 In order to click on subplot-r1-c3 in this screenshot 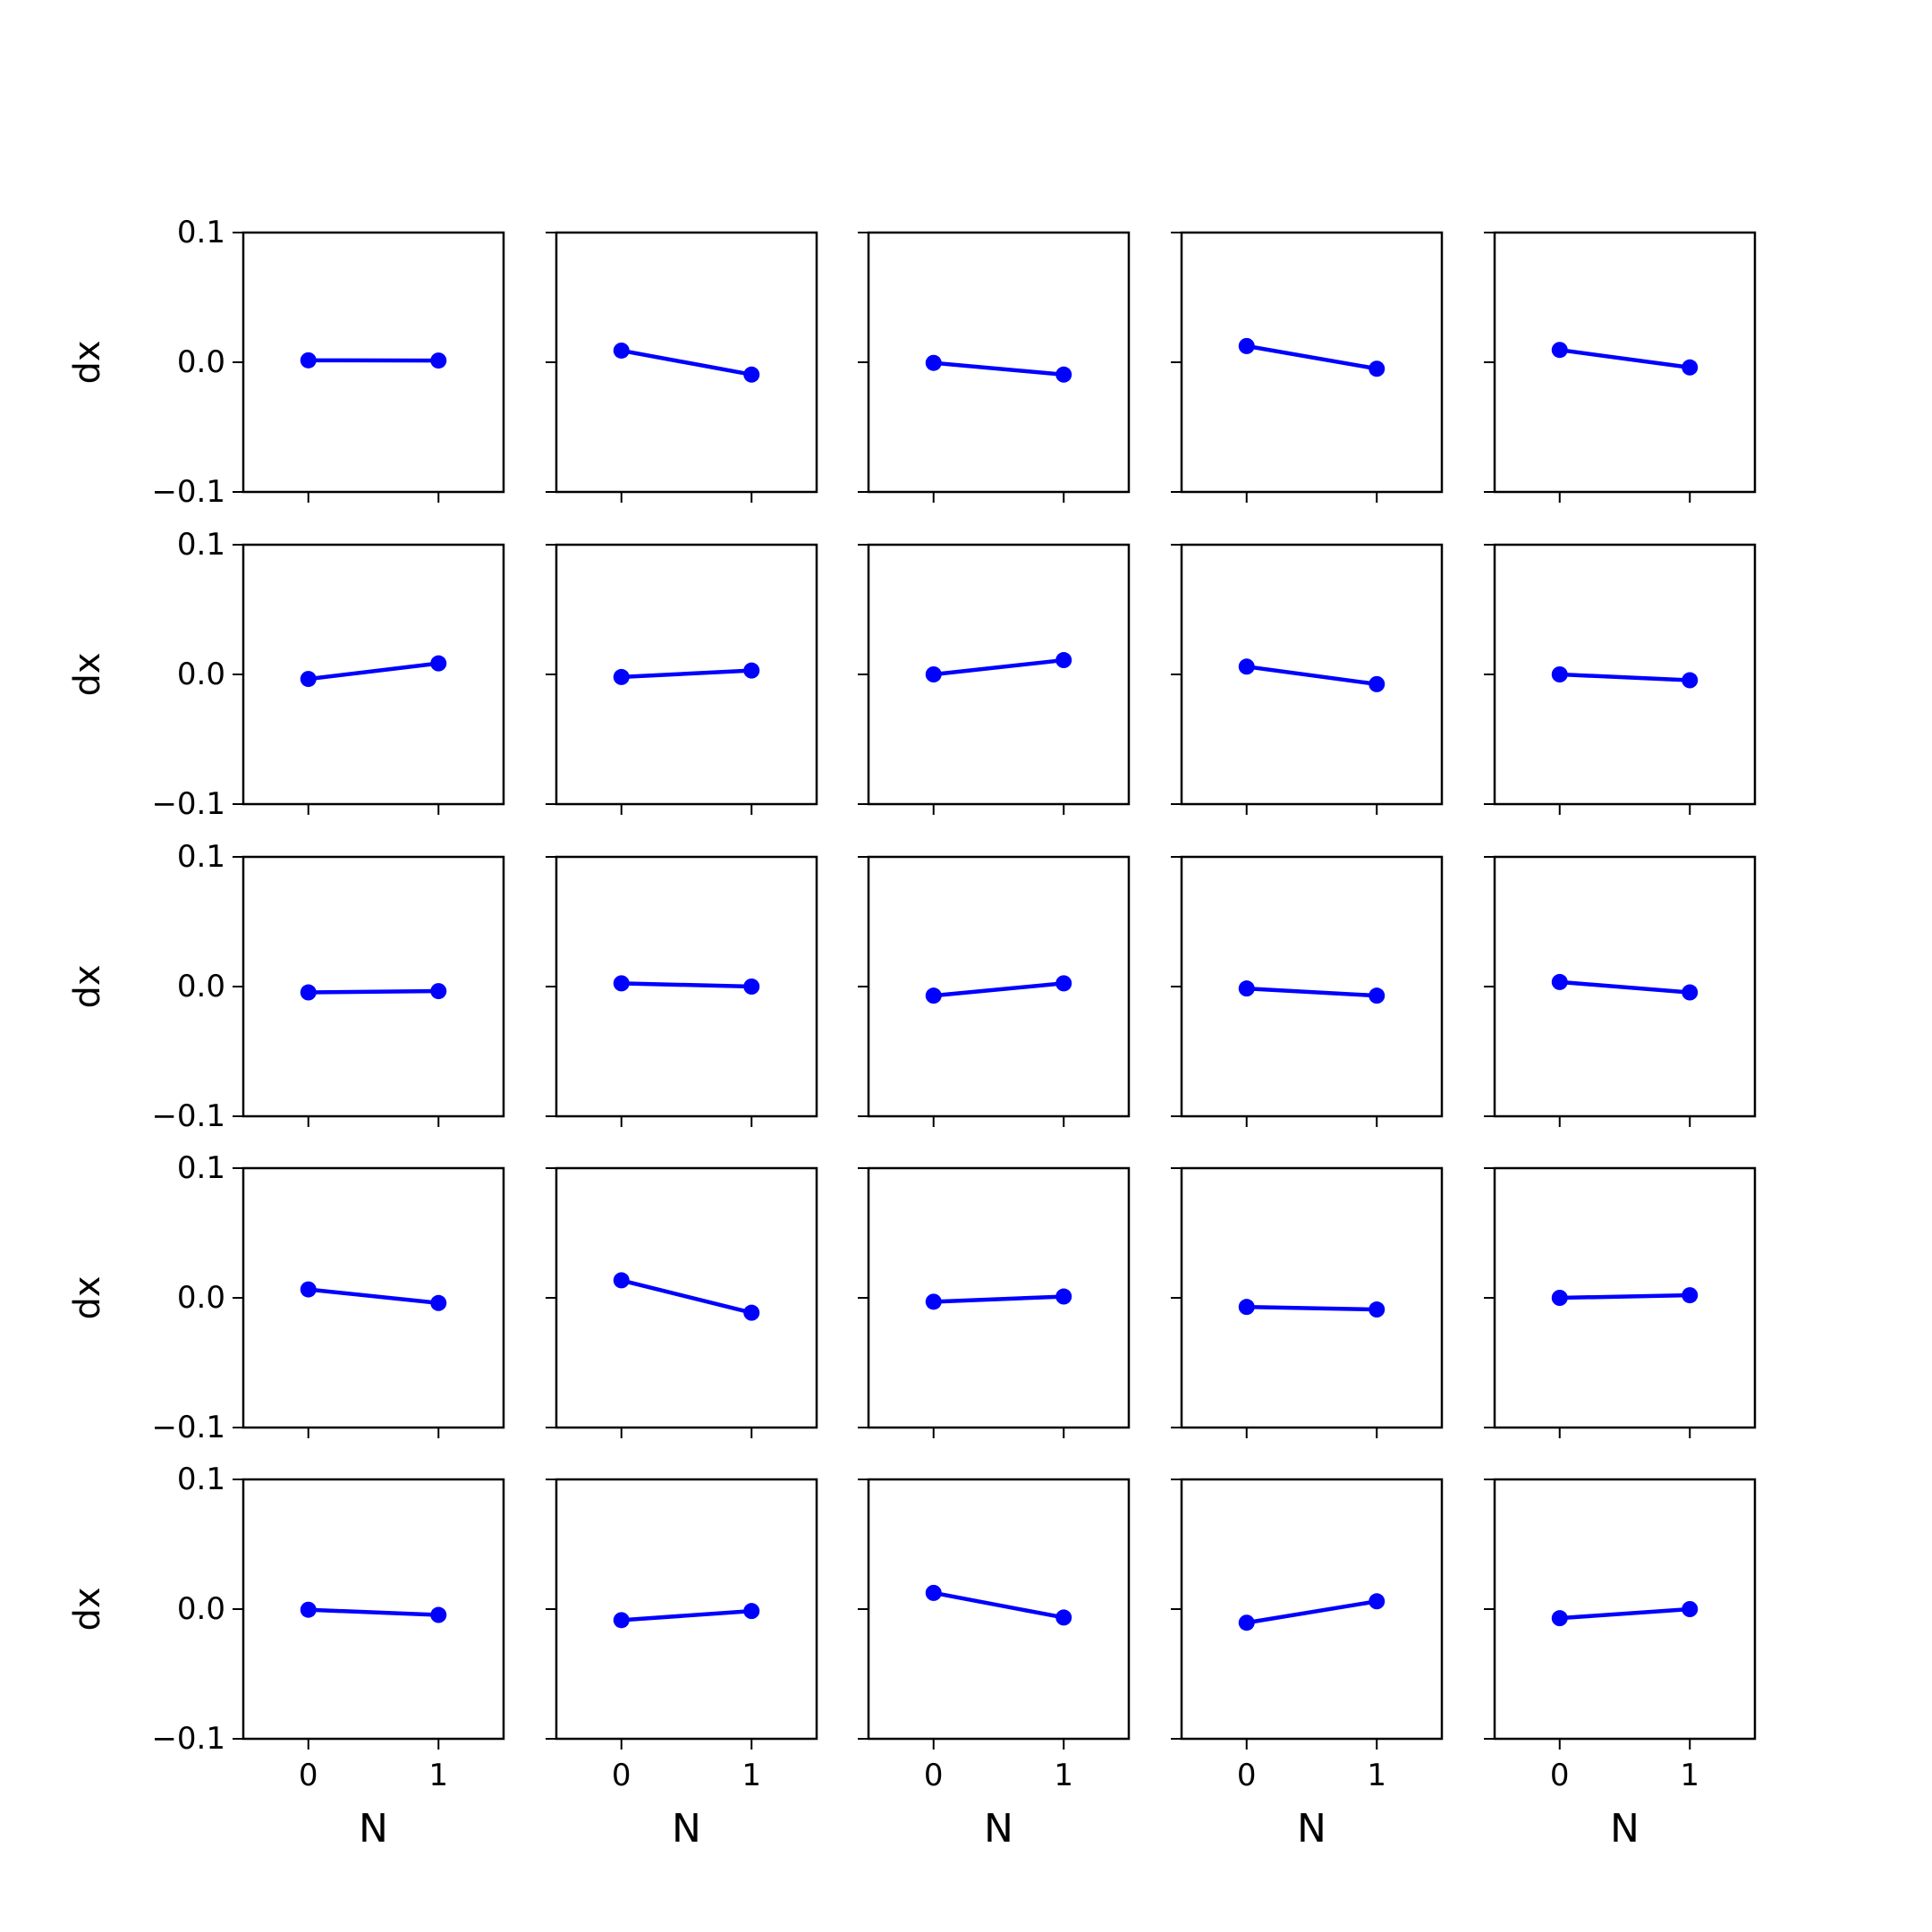, I will do `click(994, 367)`.